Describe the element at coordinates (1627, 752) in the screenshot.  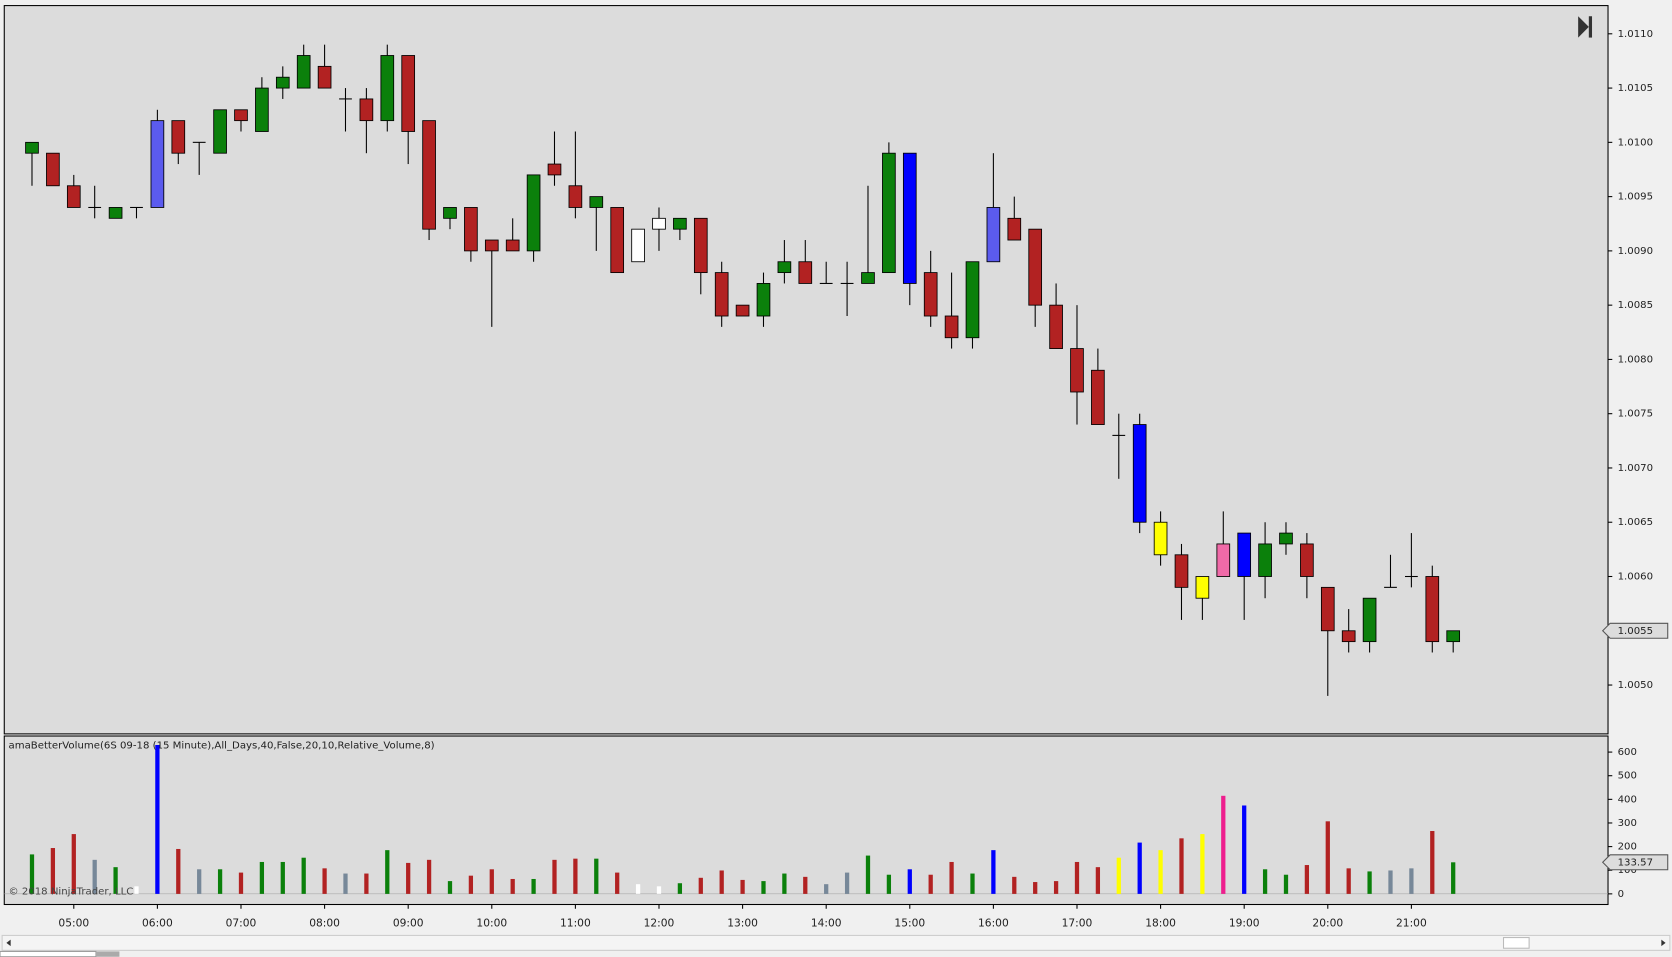
I see `y-tick-label: 600` at that location.